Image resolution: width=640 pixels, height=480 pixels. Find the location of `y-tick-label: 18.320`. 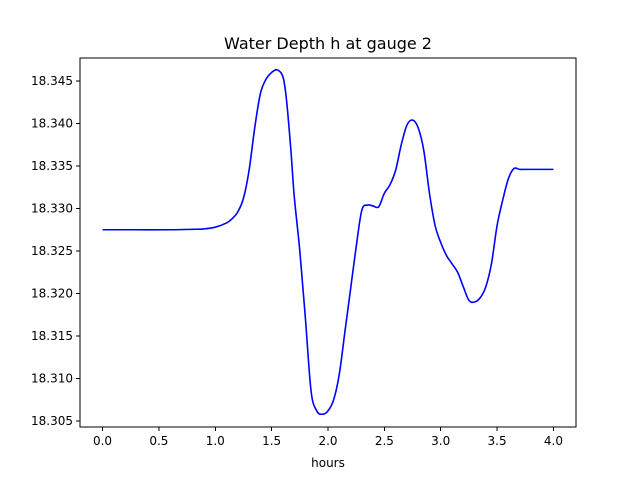

y-tick-label: 18.320 is located at coordinates (52, 294).